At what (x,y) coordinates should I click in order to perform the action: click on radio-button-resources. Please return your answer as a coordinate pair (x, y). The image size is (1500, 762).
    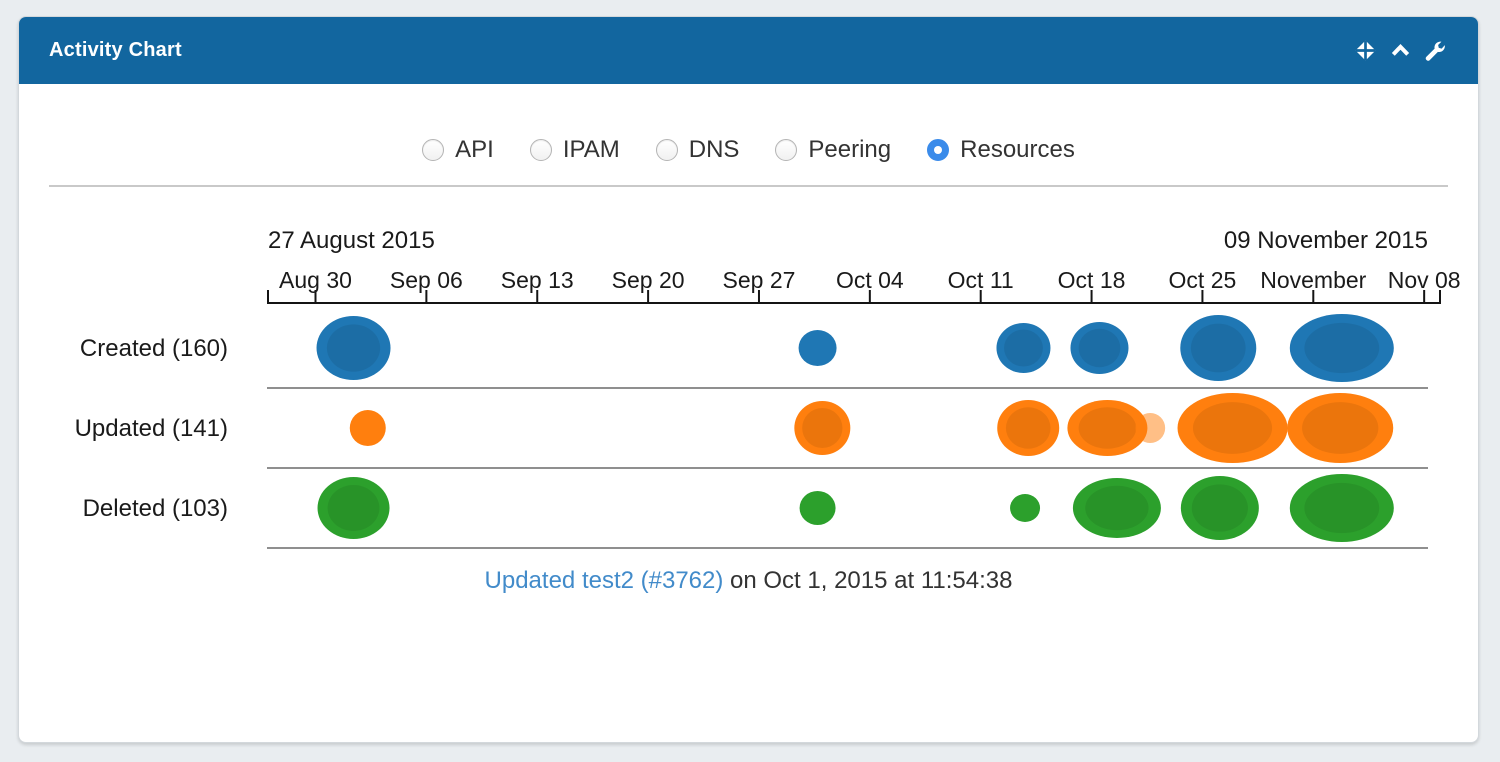
    Looking at the image, I should click on (938, 150).